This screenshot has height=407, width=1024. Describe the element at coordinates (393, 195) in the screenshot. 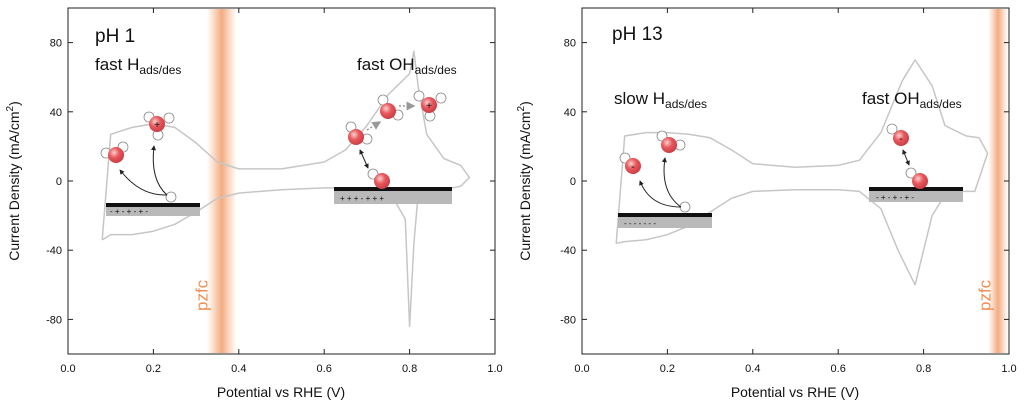

I see `electrode-right: + + + - + + +` at that location.